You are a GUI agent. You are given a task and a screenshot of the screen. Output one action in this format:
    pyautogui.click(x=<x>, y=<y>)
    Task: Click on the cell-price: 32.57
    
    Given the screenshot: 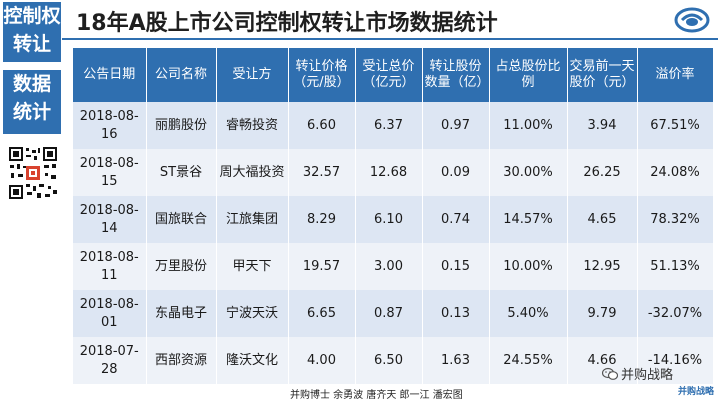 What is the action you would take?
    pyautogui.click(x=322, y=172)
    